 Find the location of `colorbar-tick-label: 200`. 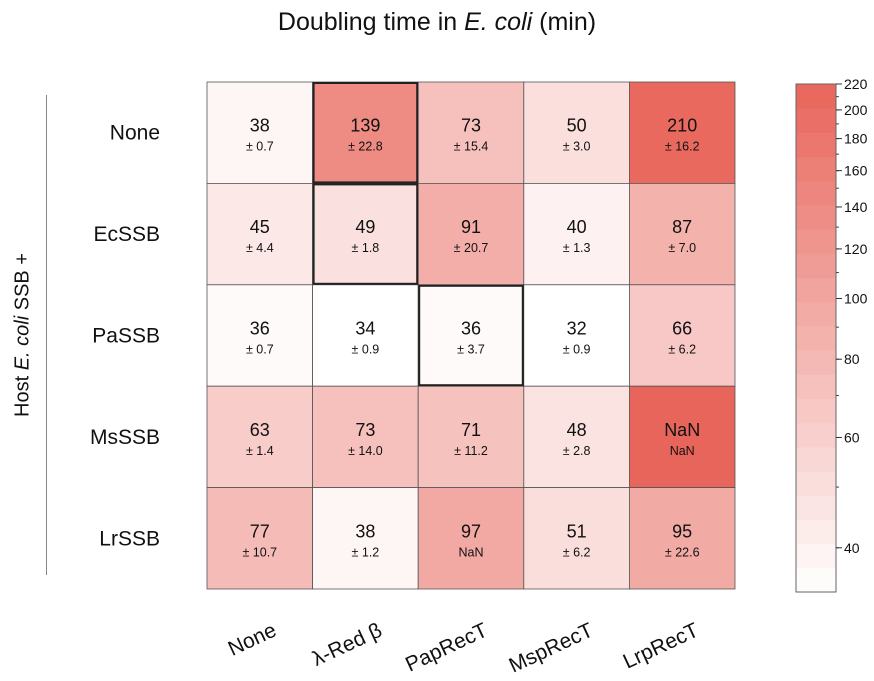

colorbar-tick-label: 200 is located at coordinates (856, 110).